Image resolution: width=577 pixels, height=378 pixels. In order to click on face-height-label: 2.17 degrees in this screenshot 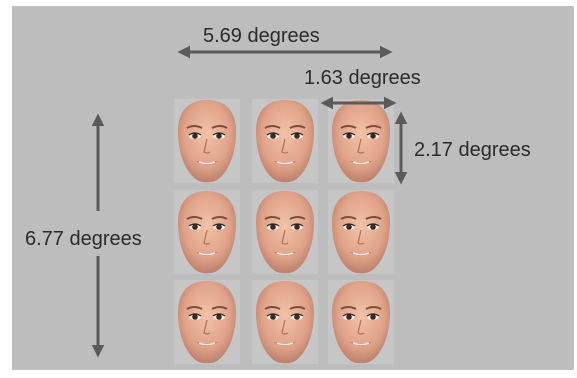, I will do `click(472, 150)`.